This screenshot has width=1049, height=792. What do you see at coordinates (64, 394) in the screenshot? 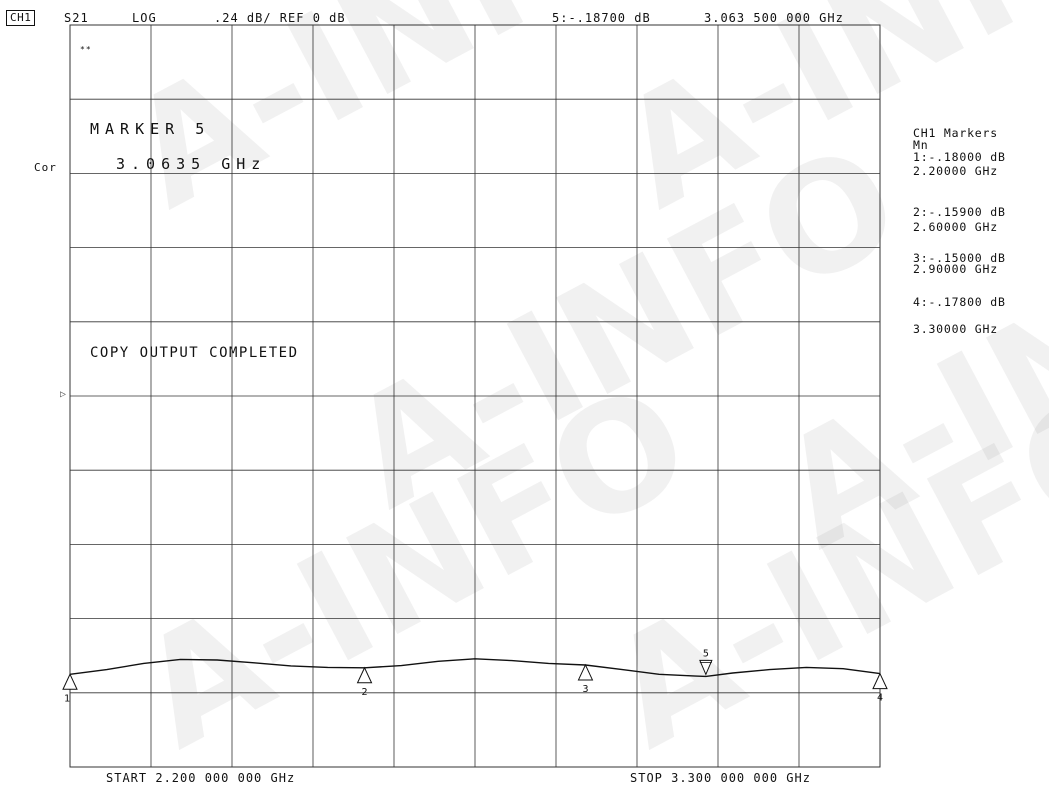
I see `reference-pointer: ▷` at bounding box center [64, 394].